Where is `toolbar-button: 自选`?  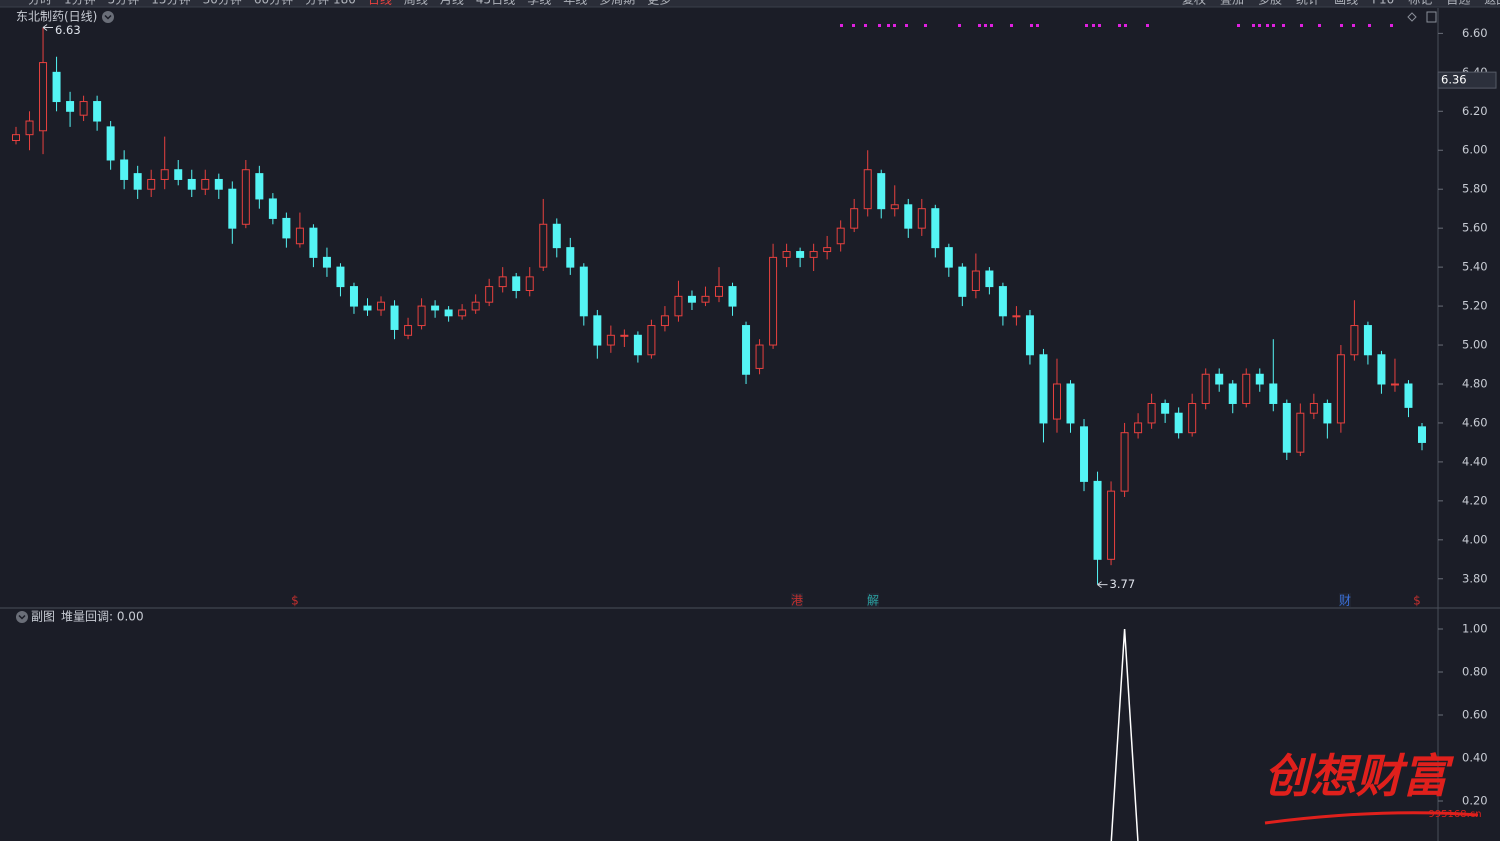
toolbar-button: 自选 is located at coordinates (1458, 3).